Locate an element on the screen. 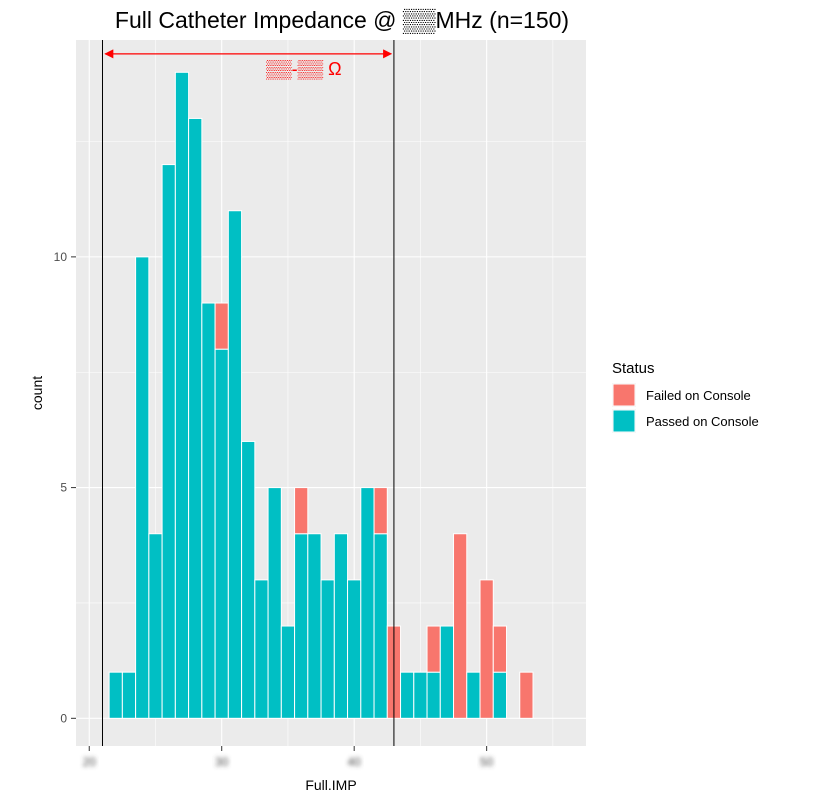  x-tick-label: 30 is located at coordinates (222, 762).